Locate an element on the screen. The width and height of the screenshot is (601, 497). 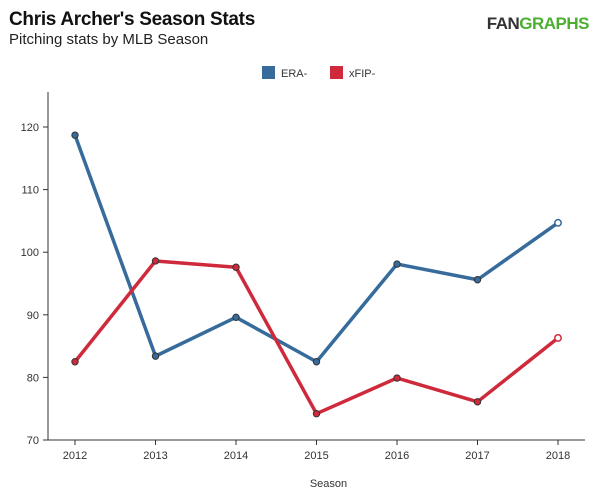
y-tick-label: 80 is located at coordinates (33, 378).